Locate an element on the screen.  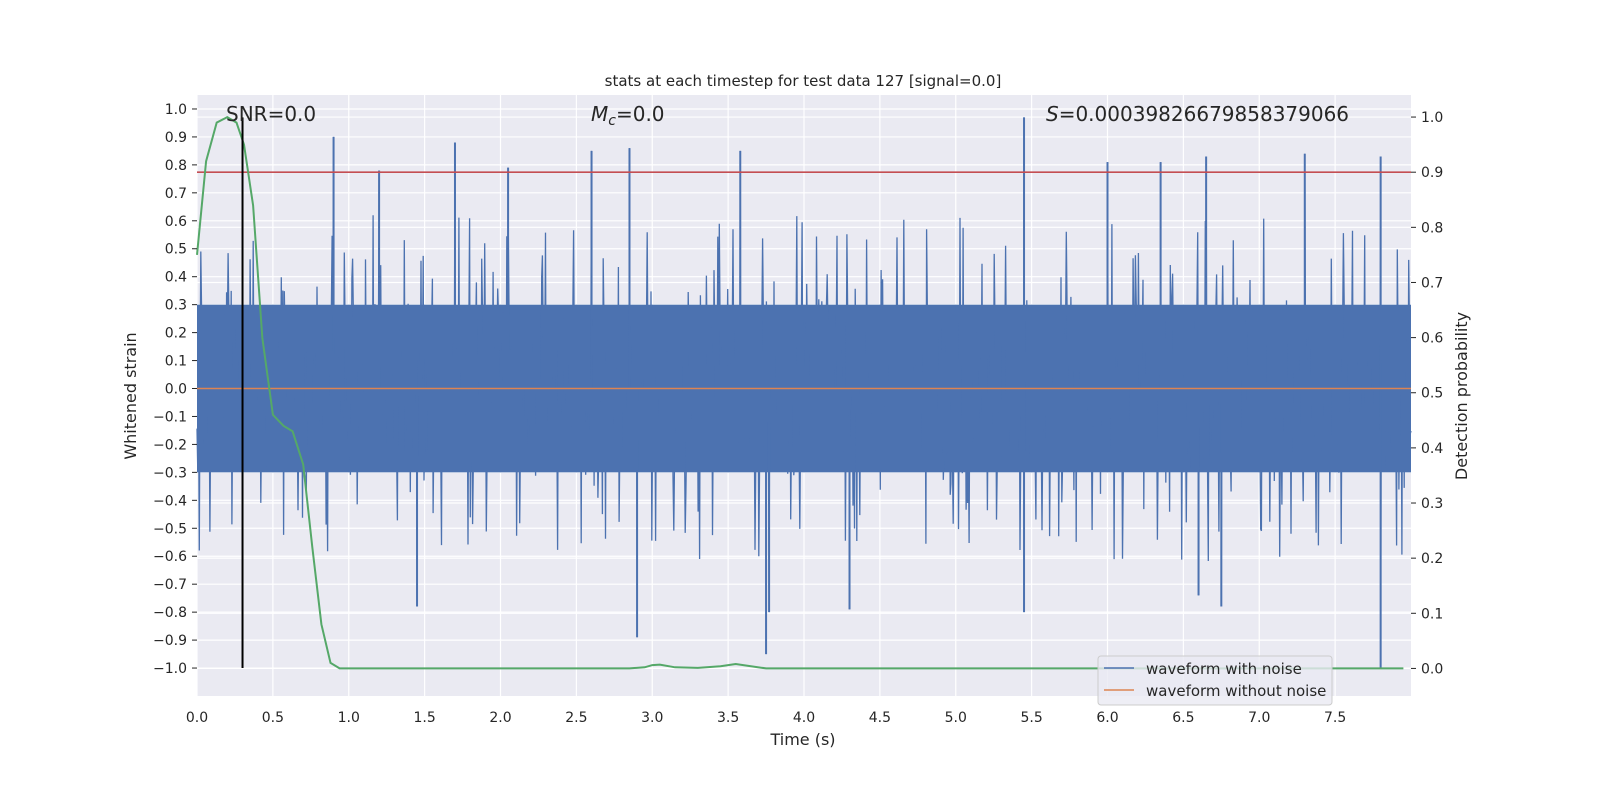
y2-tick-label: 0.1 is located at coordinates (1432, 614).